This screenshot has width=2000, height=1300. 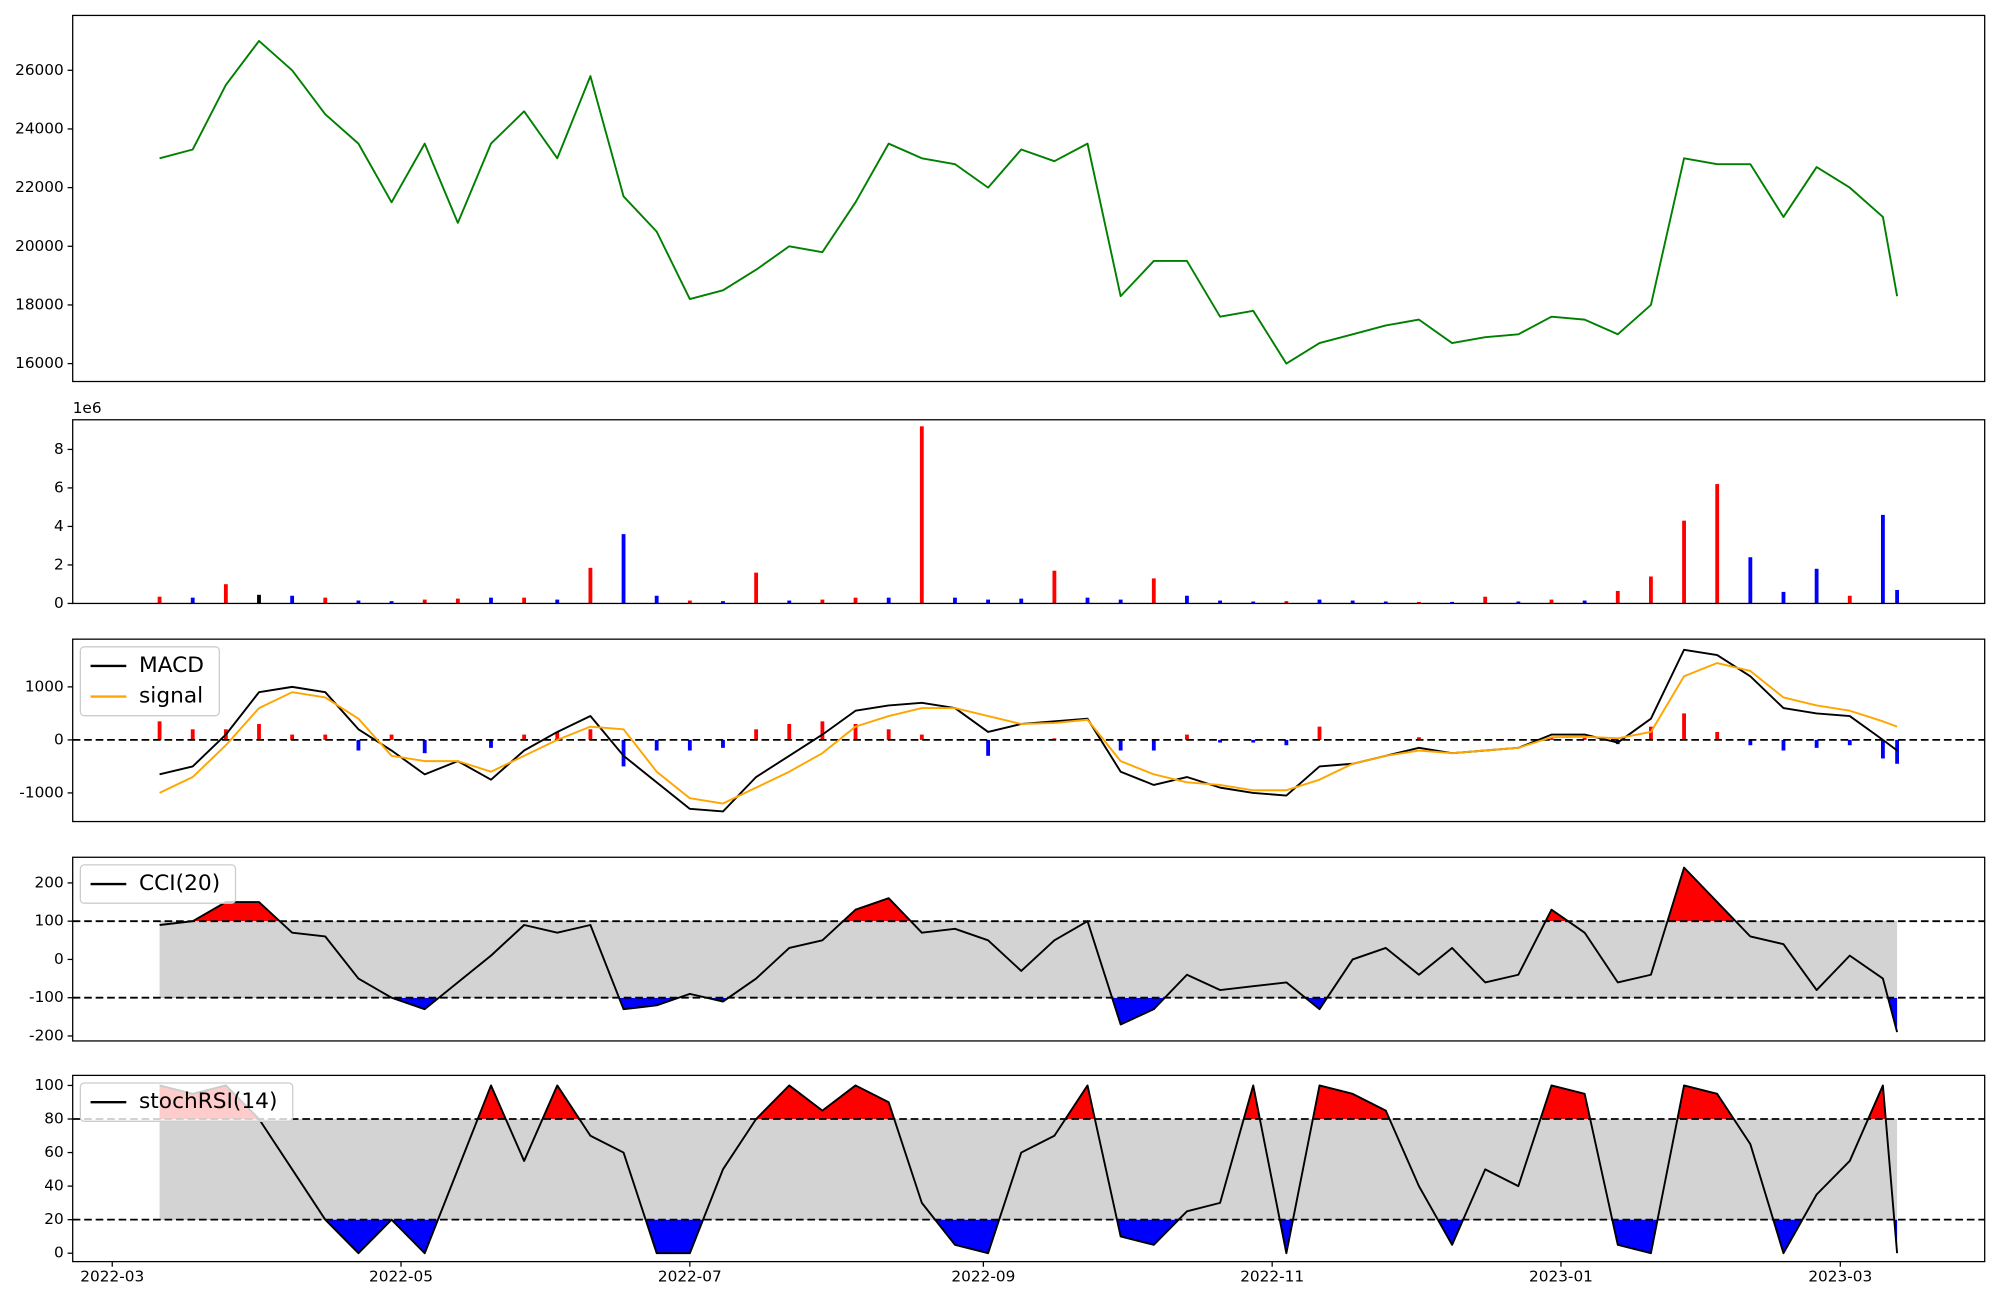 What do you see at coordinates (59, 487) in the screenshot?
I see `y-tick-label: 6` at bounding box center [59, 487].